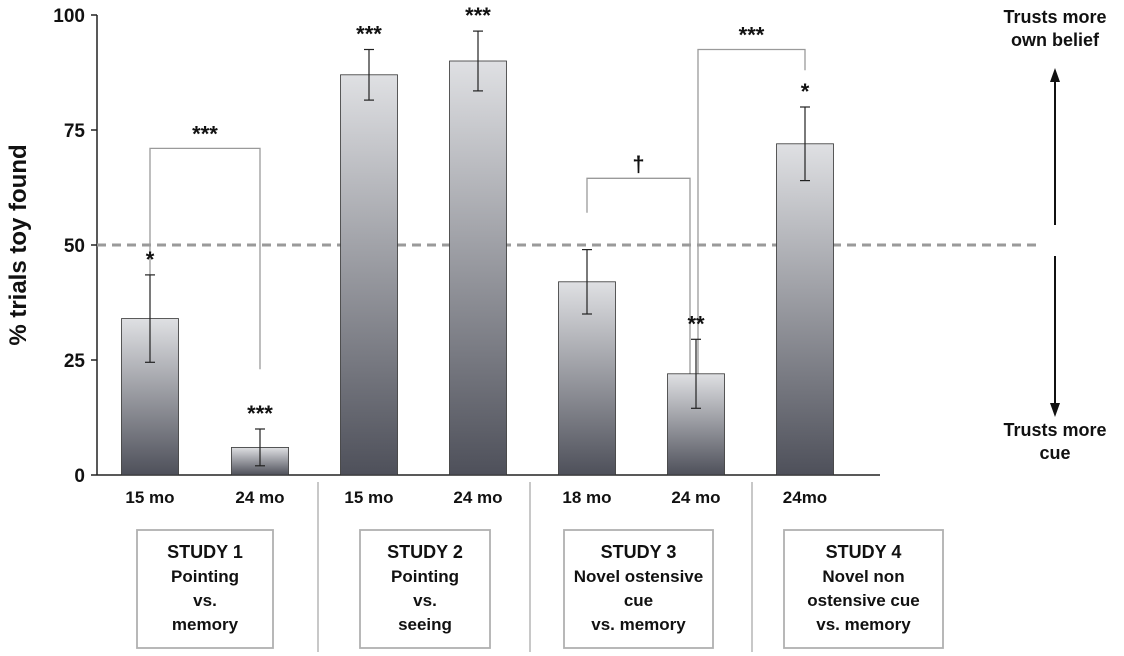  I want to click on y-axis-label: % trials toy found, so click(18, 244).